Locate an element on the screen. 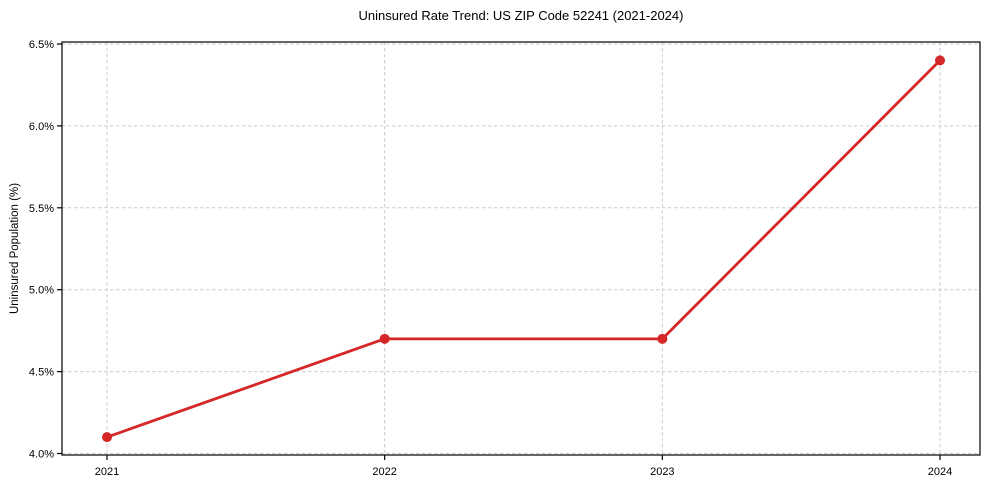  x-tick-label: 2023 is located at coordinates (662, 472).